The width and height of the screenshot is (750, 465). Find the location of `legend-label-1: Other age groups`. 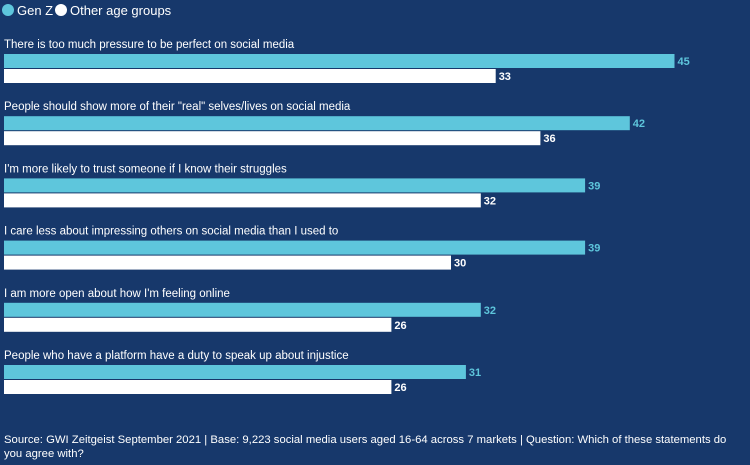

legend-label-1: Other age groups is located at coordinates (121, 10).